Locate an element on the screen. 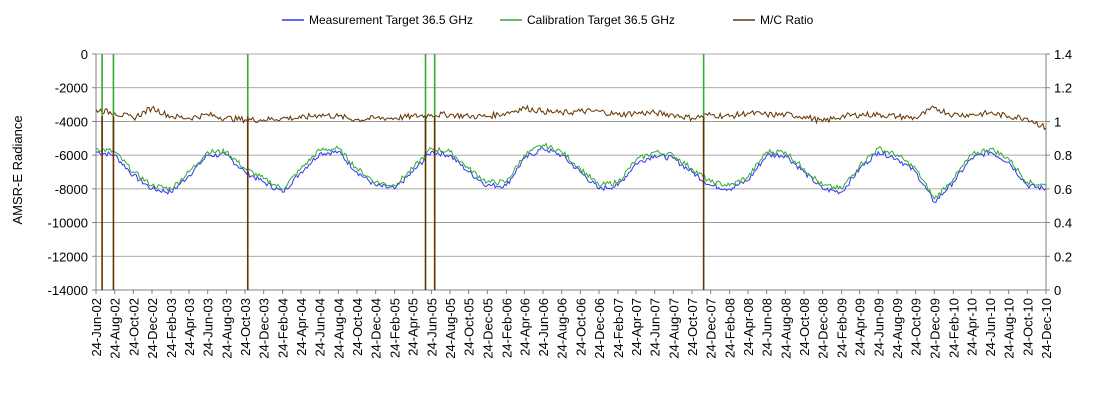  x-tick-label: 24-Aug-02 is located at coordinates (115, 328).